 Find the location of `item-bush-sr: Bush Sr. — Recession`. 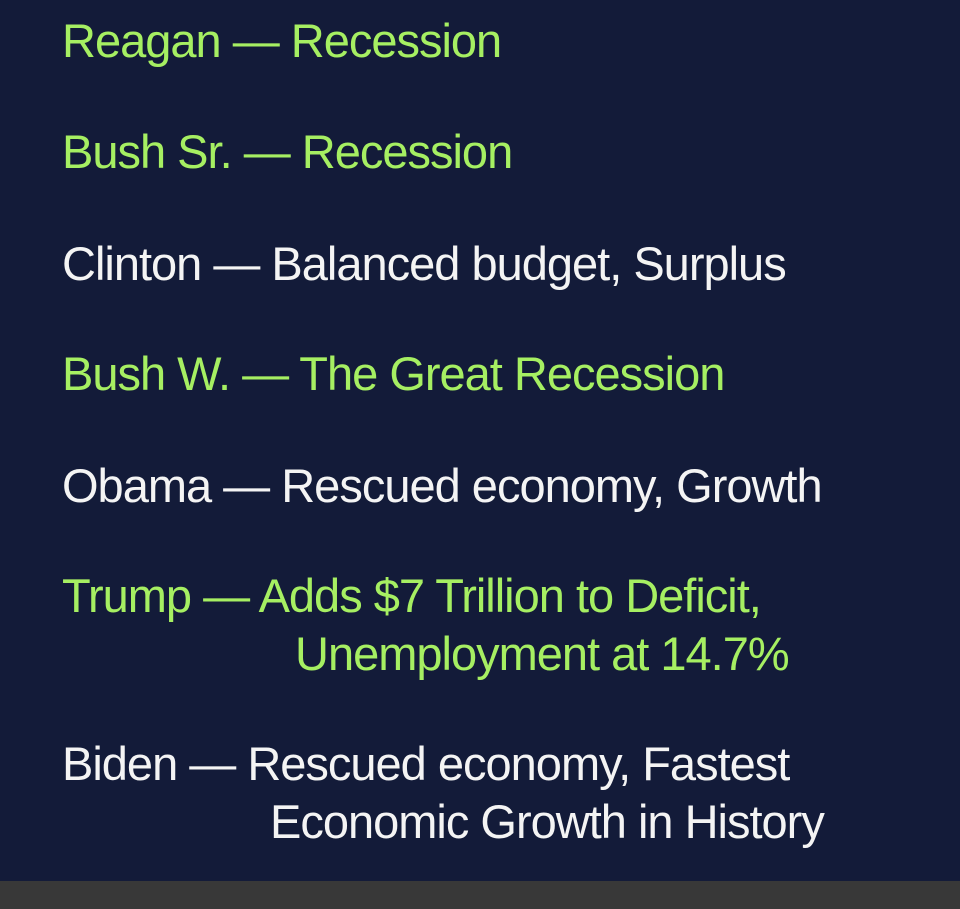

item-bush-sr: Bush Sr. — Recession is located at coordinates (287, 151).